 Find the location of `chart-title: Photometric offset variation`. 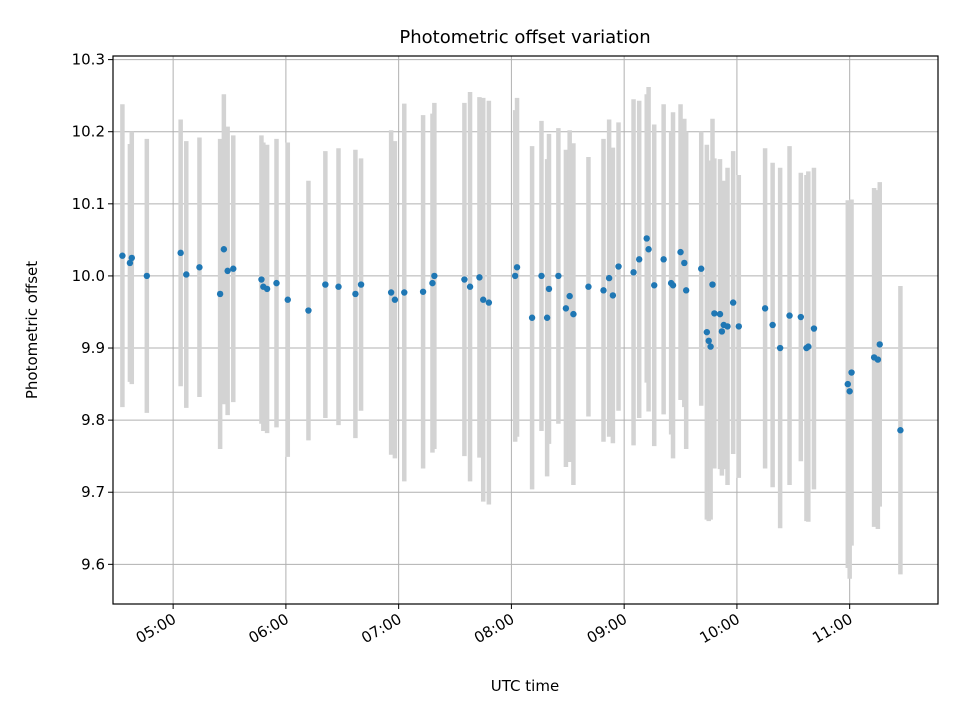

chart-title: Photometric offset variation is located at coordinates (524, 37).